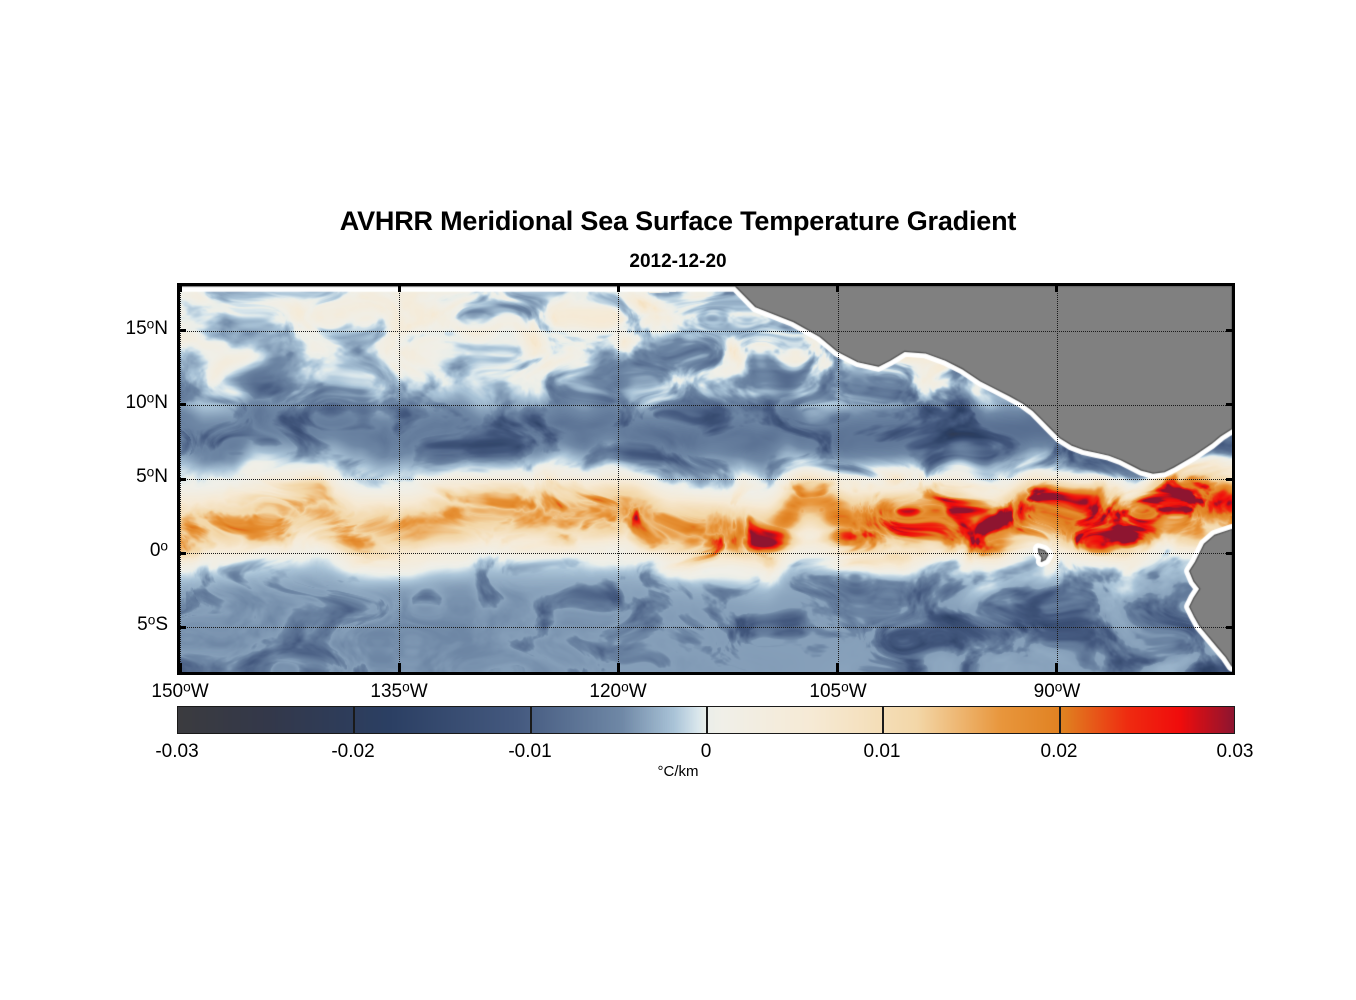 The image size is (1356, 1000). What do you see at coordinates (399, 690) in the screenshot?
I see `x-axis-tick-label: 135oW` at bounding box center [399, 690].